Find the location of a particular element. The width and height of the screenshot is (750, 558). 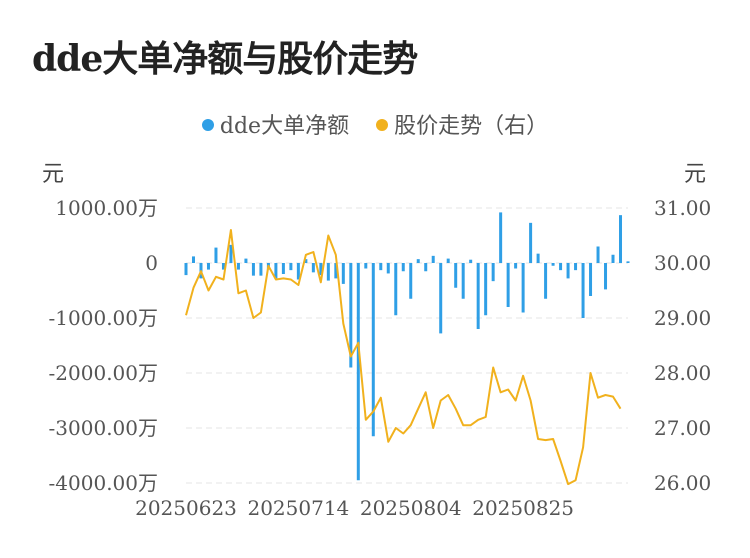

left-tick-label: -2000.00万 is located at coordinates (103, 373).